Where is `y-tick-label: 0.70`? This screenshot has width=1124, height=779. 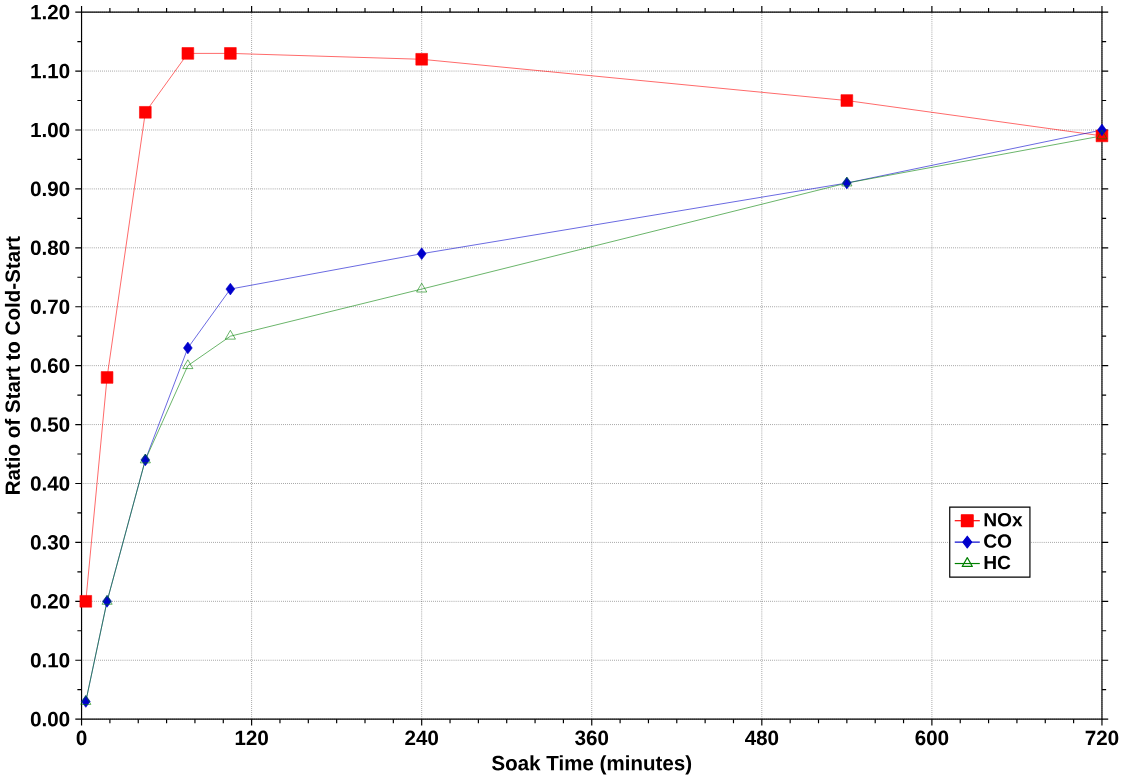
y-tick-label: 0.70 is located at coordinates (50, 306).